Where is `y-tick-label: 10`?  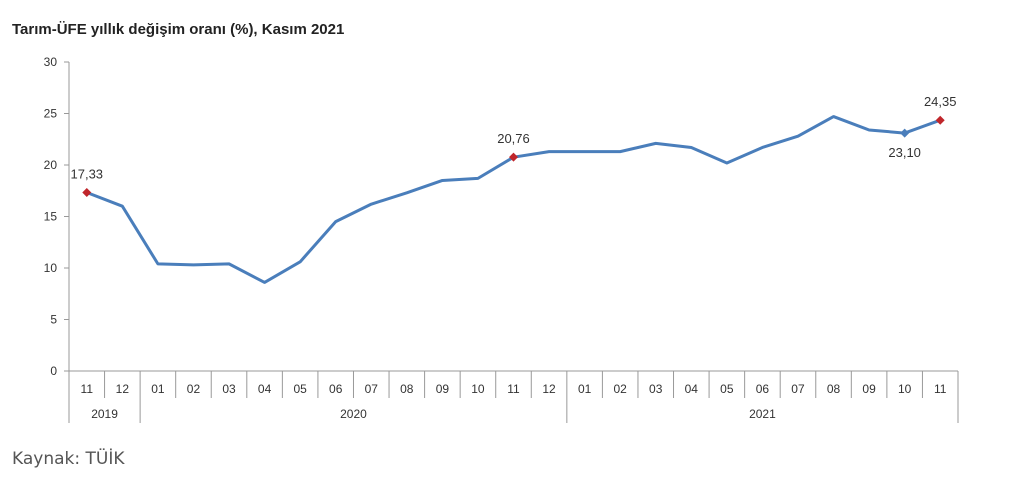 y-tick-label: 10 is located at coordinates (51, 268).